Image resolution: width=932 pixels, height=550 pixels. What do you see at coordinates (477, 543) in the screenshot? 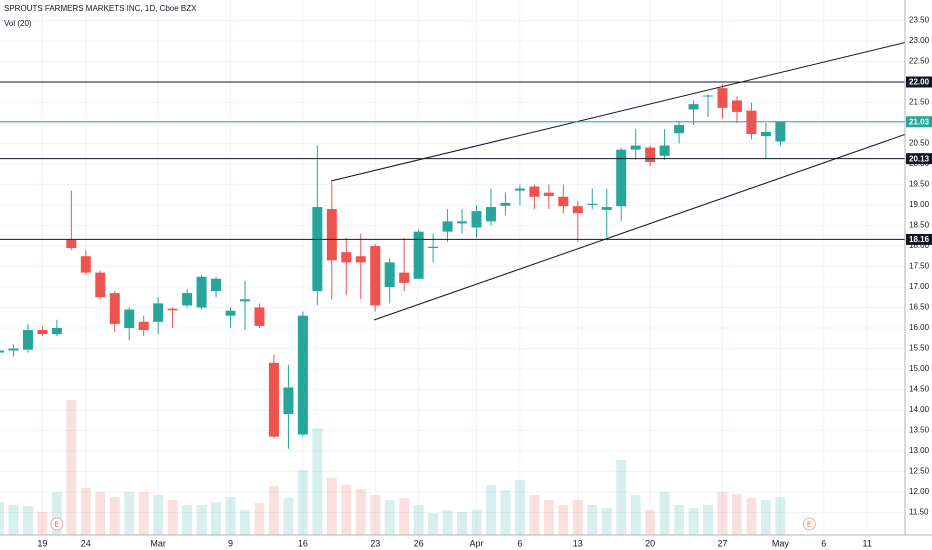
I see `x-tick-label: Apr` at bounding box center [477, 543].